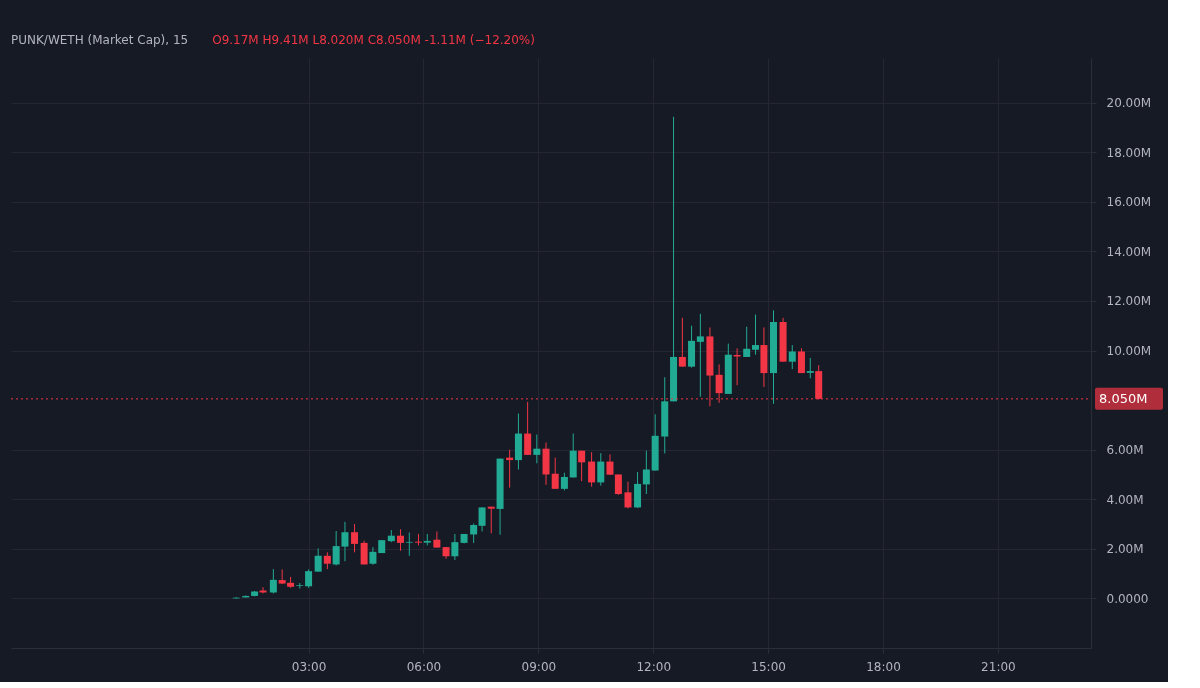 The width and height of the screenshot is (1200, 688). What do you see at coordinates (1127, 598) in the screenshot?
I see `y-tick-label: 0.0000` at bounding box center [1127, 598].